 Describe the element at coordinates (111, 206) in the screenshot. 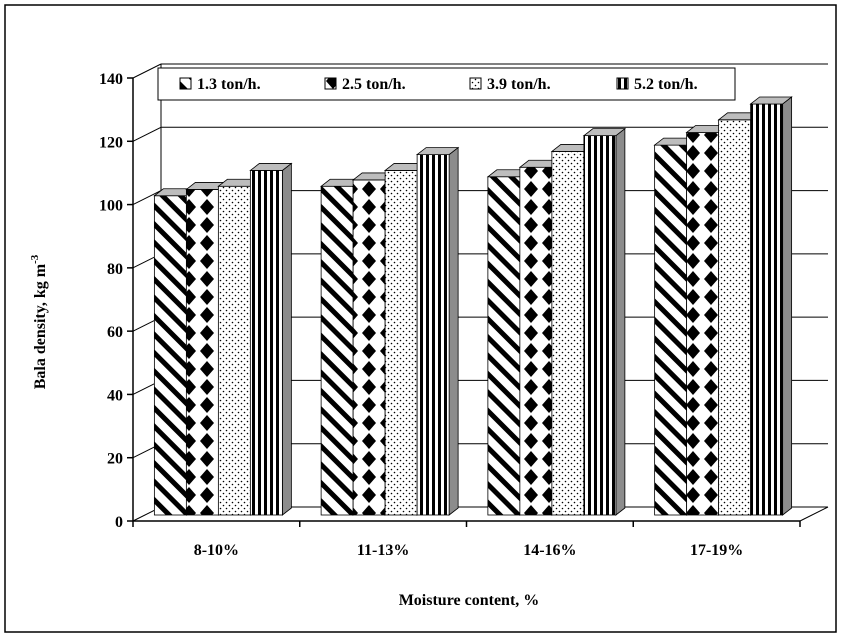

I see `y-tick-label: 100` at that location.